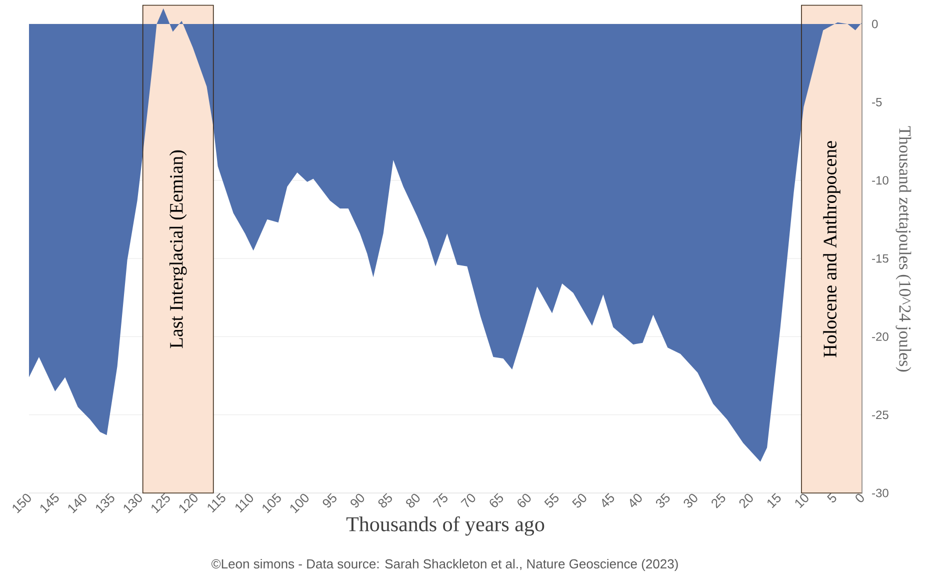  Describe the element at coordinates (860, 498) in the screenshot. I see `x-tick-label: 0` at that location.